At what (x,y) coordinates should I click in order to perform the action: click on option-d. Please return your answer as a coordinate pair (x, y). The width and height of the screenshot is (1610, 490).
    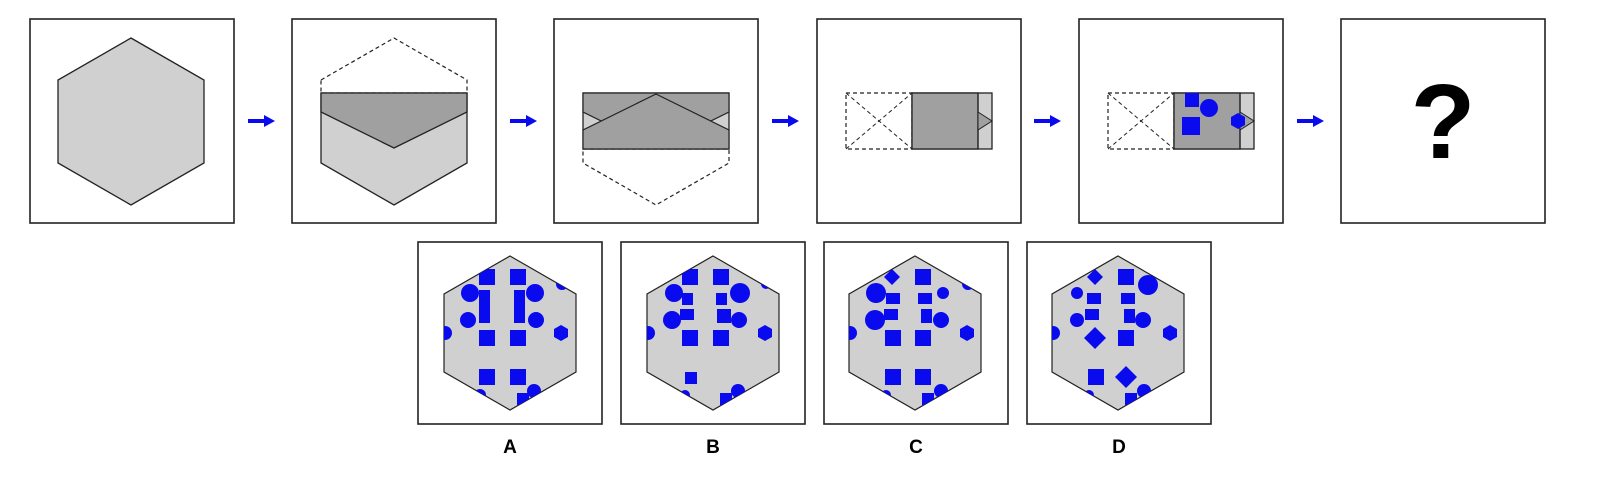
    Looking at the image, I should click on (1119, 333).